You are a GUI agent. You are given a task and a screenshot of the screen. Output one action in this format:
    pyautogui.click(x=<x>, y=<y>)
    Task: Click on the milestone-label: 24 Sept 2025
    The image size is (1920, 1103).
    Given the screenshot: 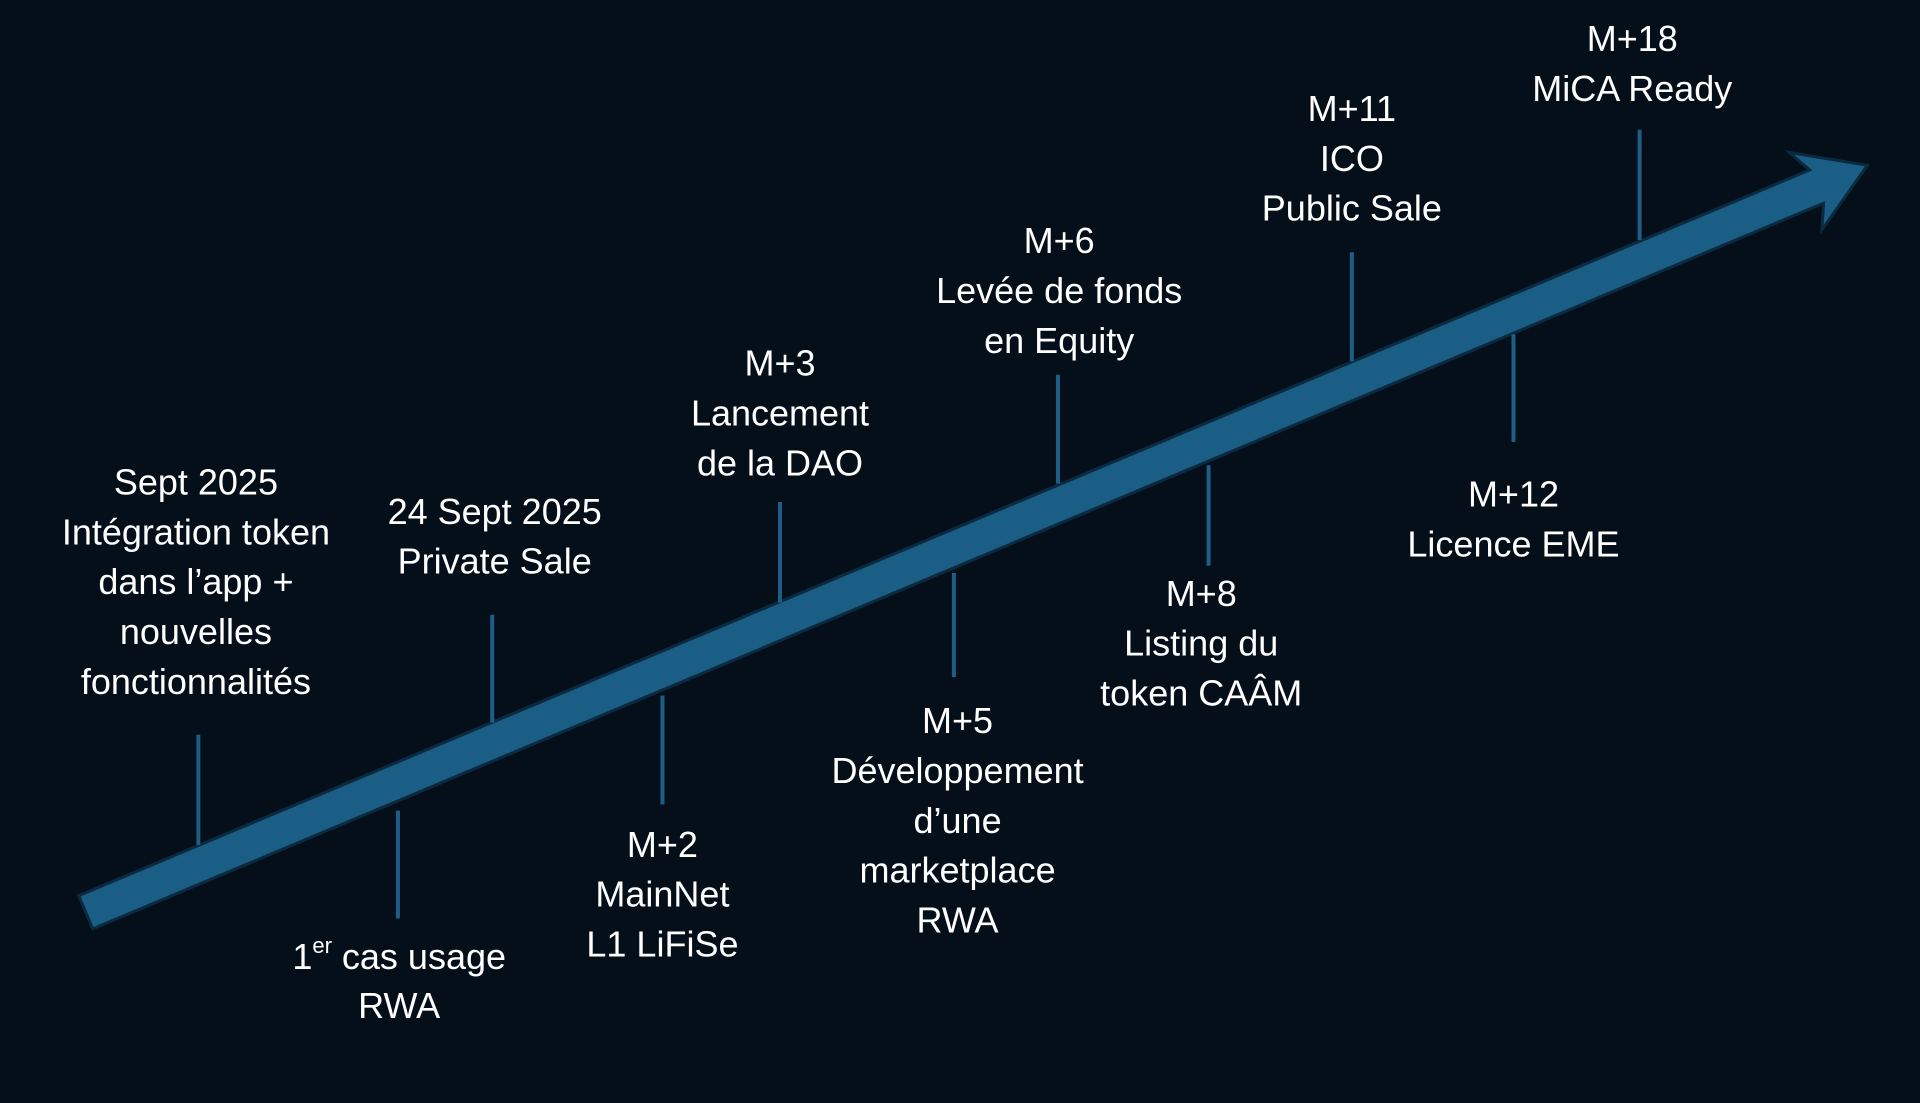 What is the action you would take?
    pyautogui.click(x=495, y=511)
    